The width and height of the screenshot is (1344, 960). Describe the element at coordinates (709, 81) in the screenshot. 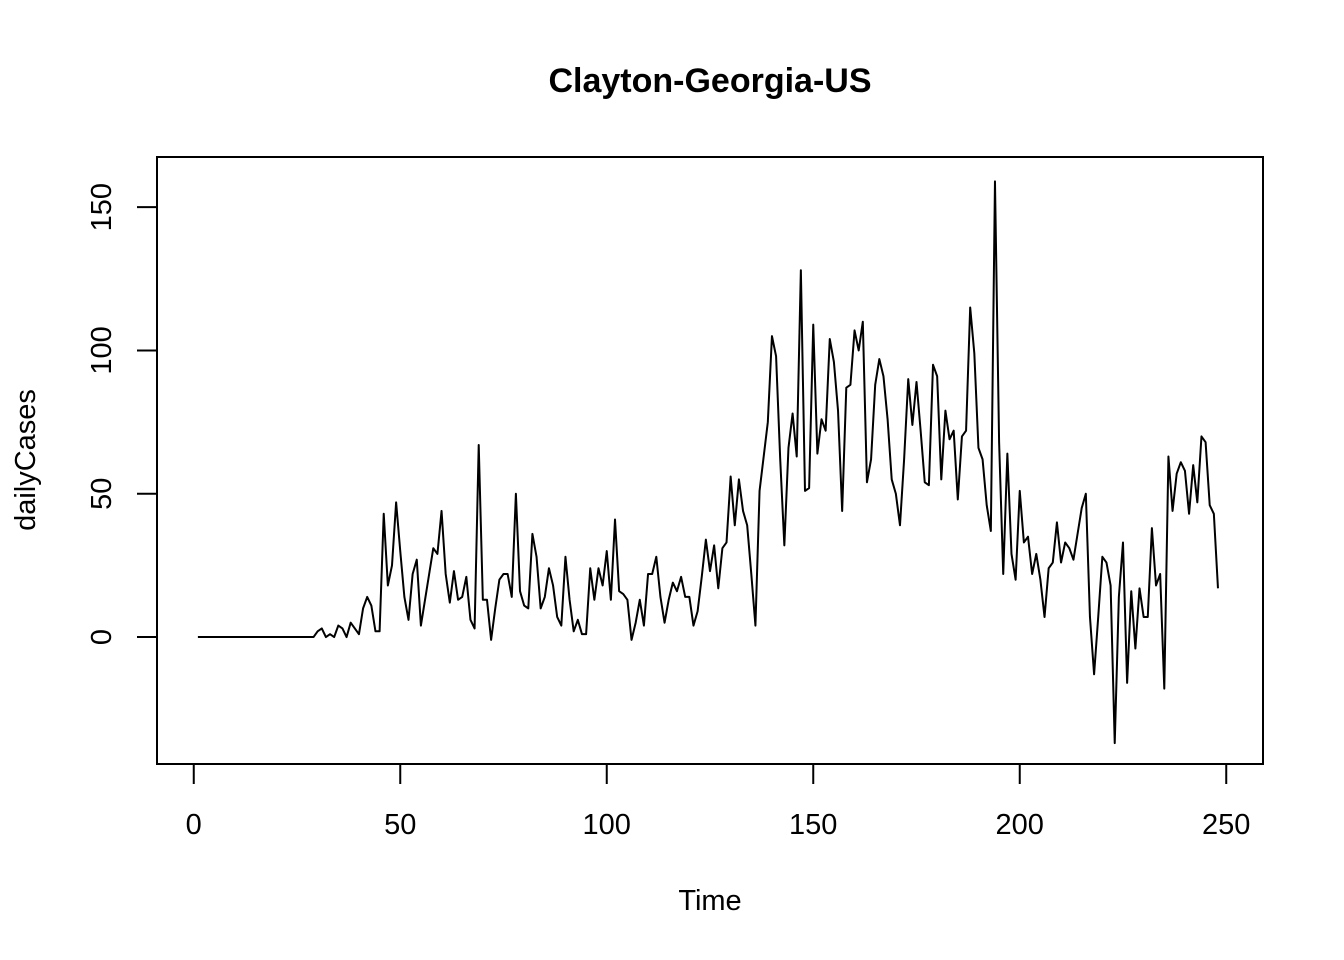

I see `chart-title: Clayton-Georgia-US` at that location.